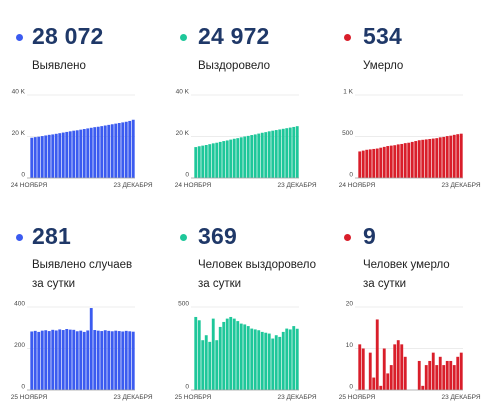 The width and height of the screenshot is (494, 415). What do you see at coordinates (410, 139) in the screenshot?
I see `bar-chart: 0 500 1 K 24 НОЯБРЯ 23 ДЕКАБРЯ` at bounding box center [410, 139].